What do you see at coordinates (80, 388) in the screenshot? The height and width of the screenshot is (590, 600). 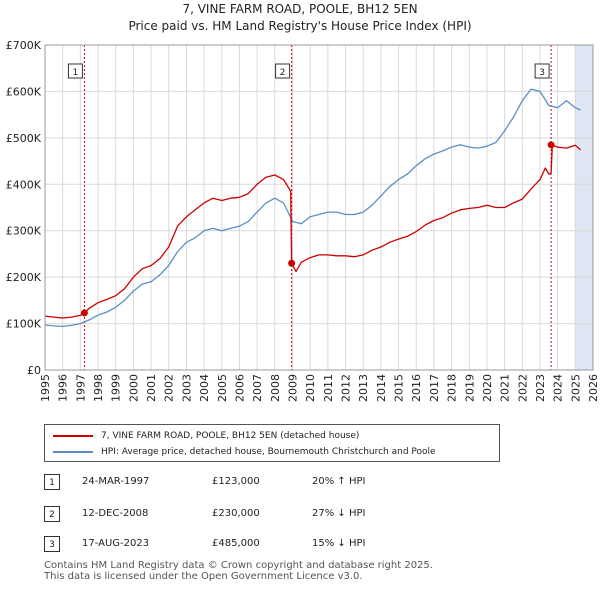 I see `x-tick-label: 1997` at bounding box center [80, 388].